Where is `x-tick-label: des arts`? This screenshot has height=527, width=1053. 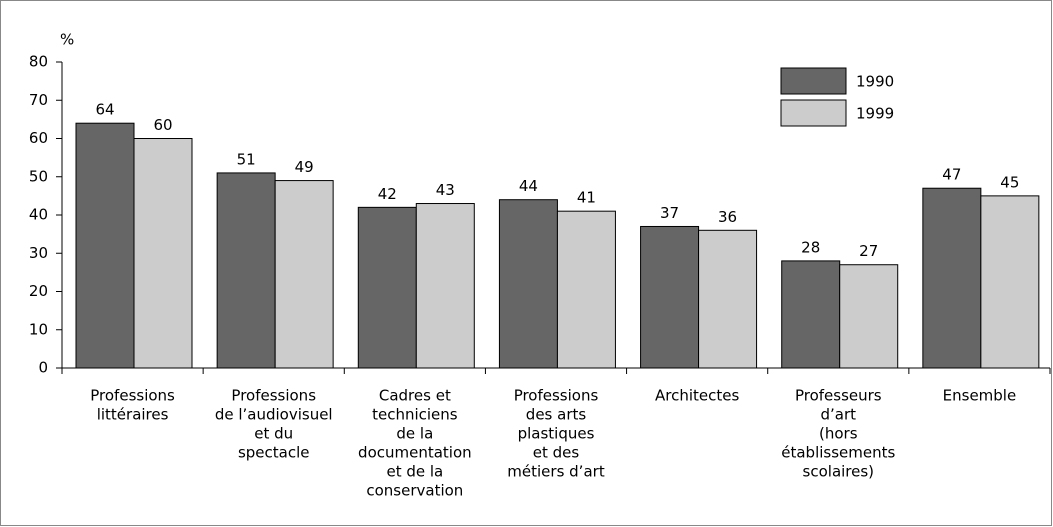 x-tick-label: des arts is located at coordinates (556, 415).